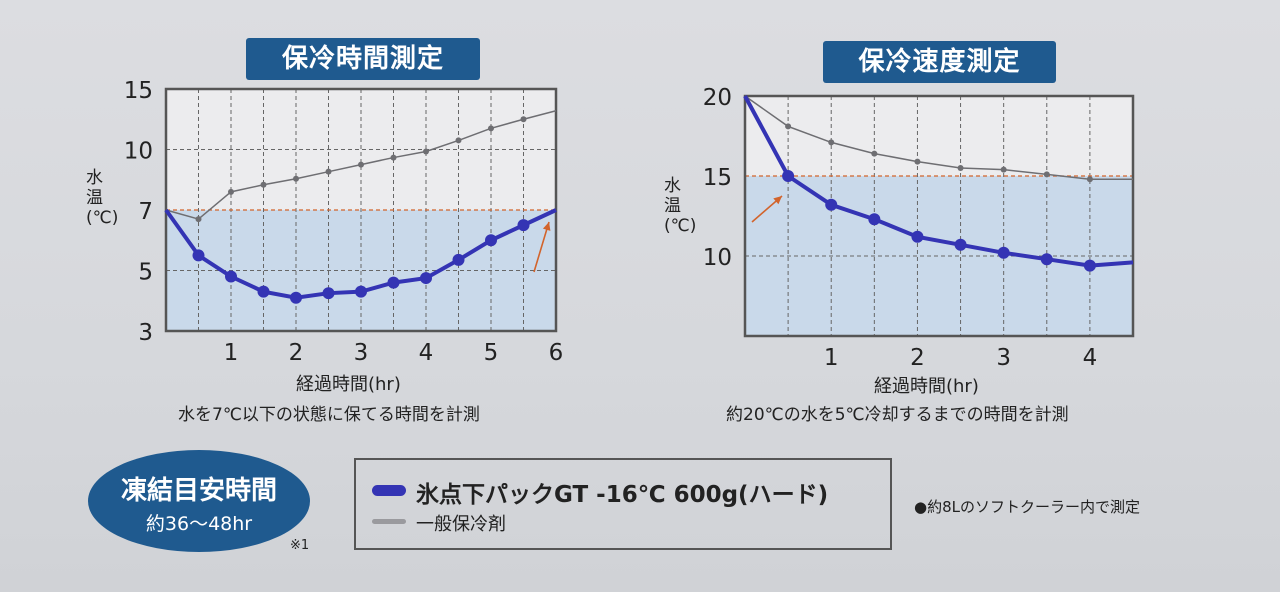 This screenshot has height=592, width=1280. Describe the element at coordinates (491, 353) in the screenshot. I see `x-tick-label: 5` at that location.